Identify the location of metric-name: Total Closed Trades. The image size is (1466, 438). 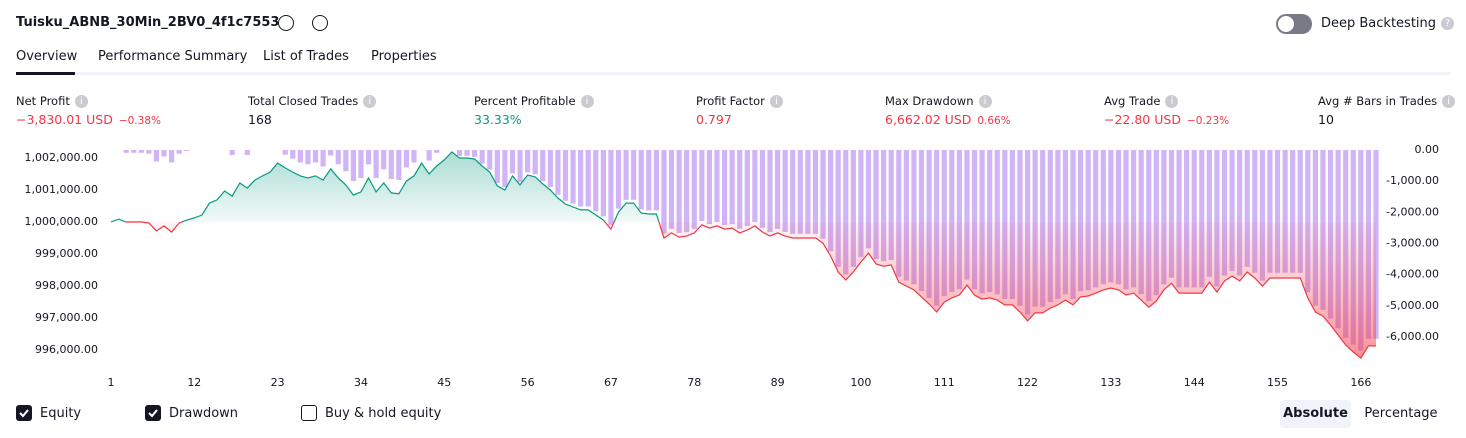
(303, 101).